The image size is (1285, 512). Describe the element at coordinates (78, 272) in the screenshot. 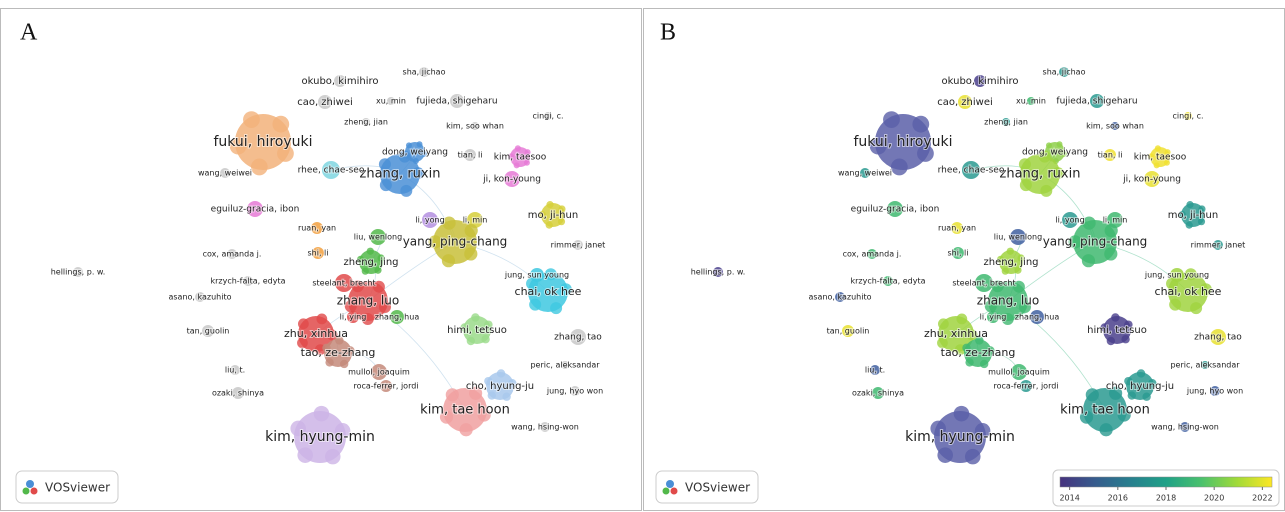

I see `node-label: hellings, p. w.` at that location.